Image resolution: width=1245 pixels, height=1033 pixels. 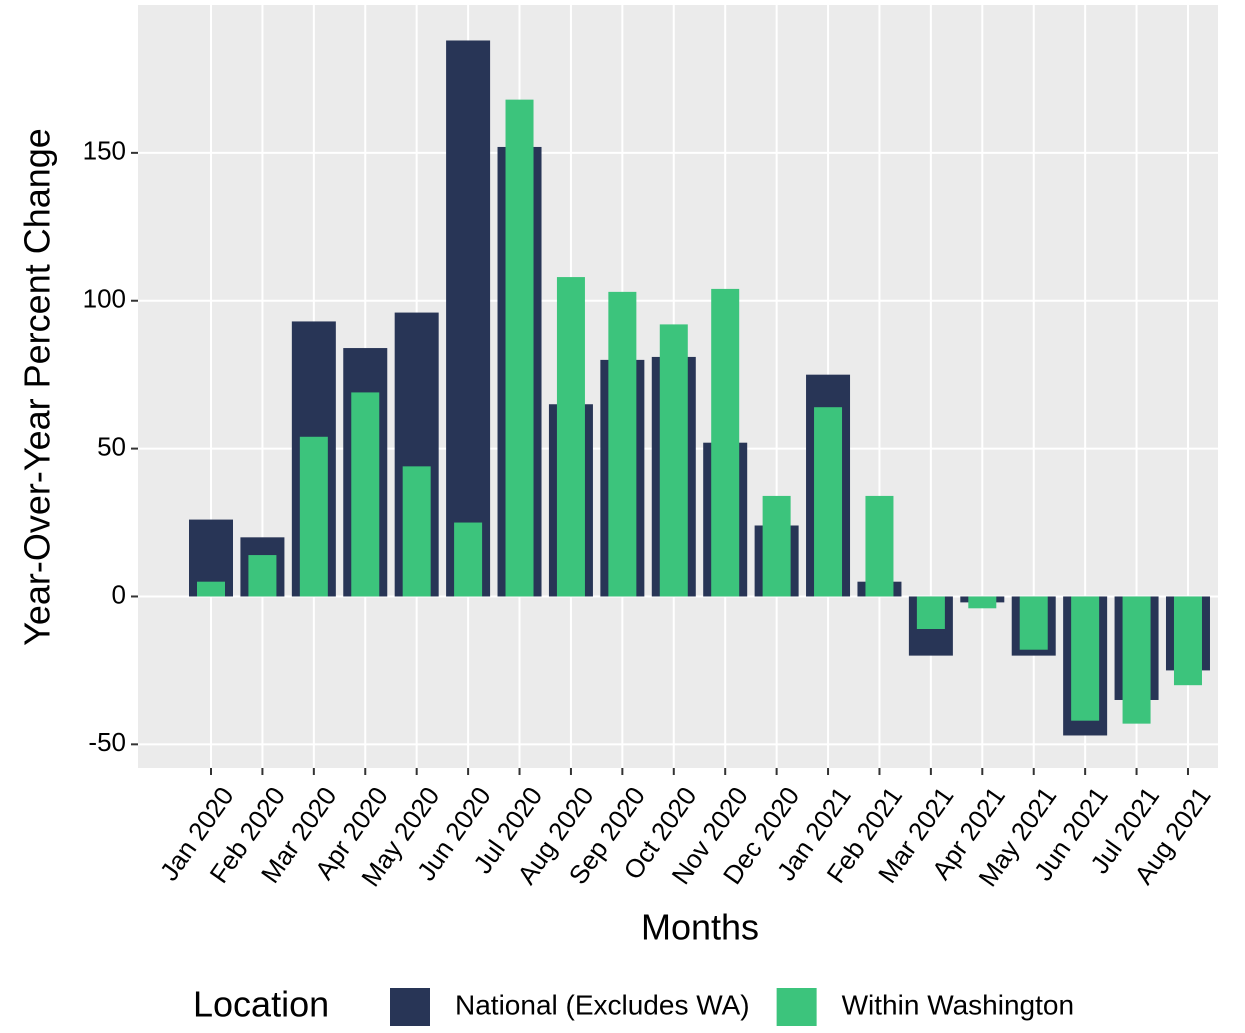 I want to click on y-tick-label: 150, so click(x=104, y=151).